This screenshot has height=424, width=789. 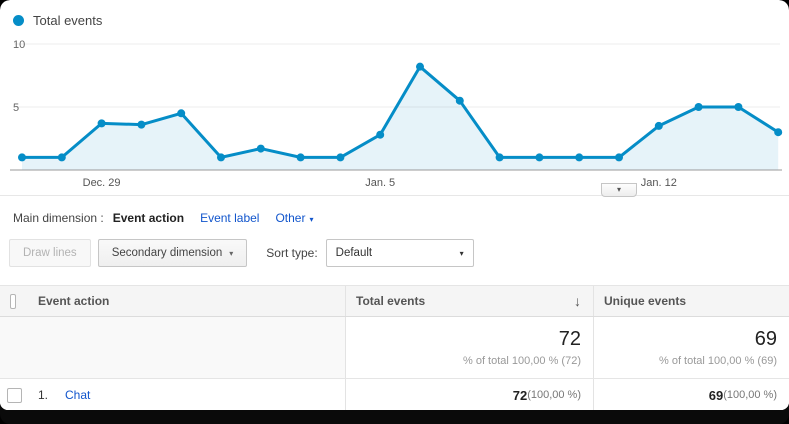 I want to click on totals-unique-events-percent: % of total 100,00 % (69), so click(x=717, y=361).